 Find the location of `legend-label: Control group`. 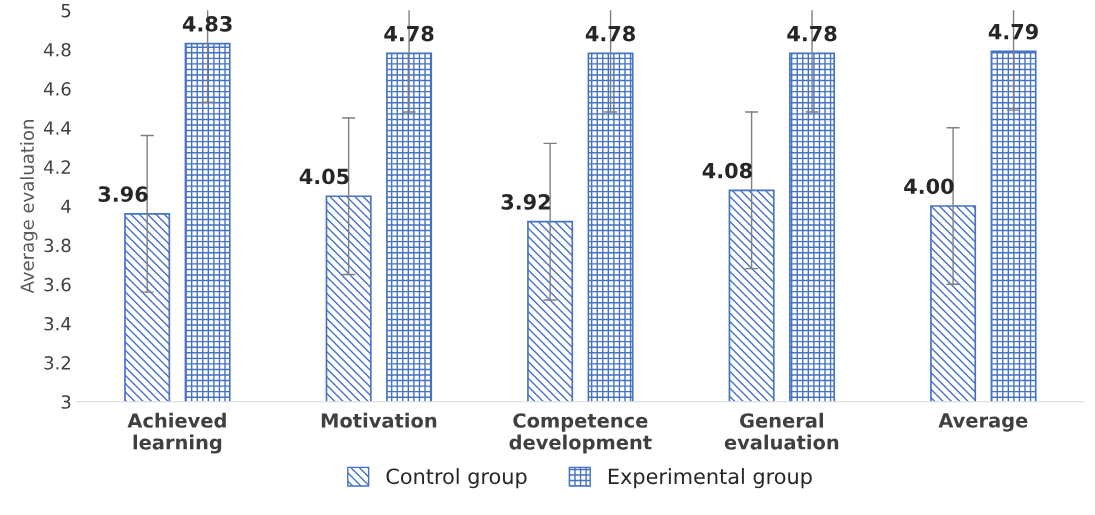

legend-label: Control group is located at coordinates (456, 478).